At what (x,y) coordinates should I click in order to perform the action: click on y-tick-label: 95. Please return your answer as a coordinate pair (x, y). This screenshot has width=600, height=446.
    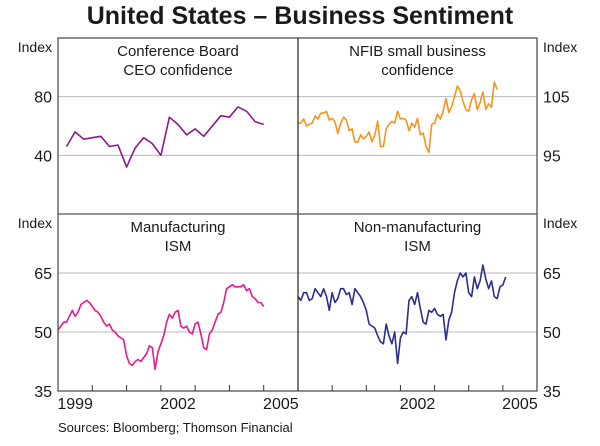
    Looking at the image, I should click on (552, 156).